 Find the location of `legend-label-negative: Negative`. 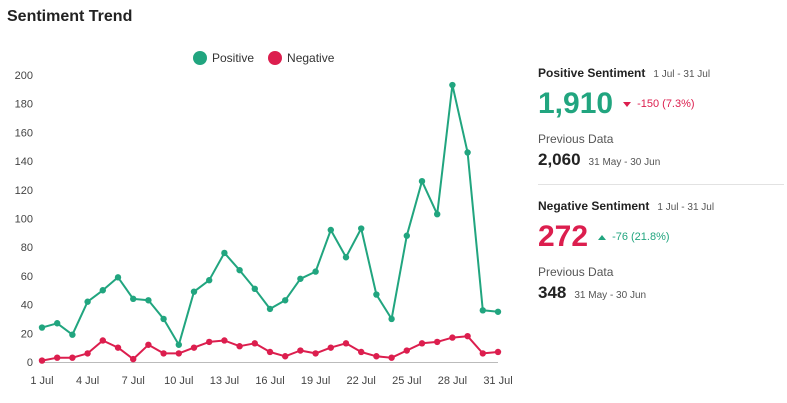

legend-label-negative: Negative is located at coordinates (311, 58).